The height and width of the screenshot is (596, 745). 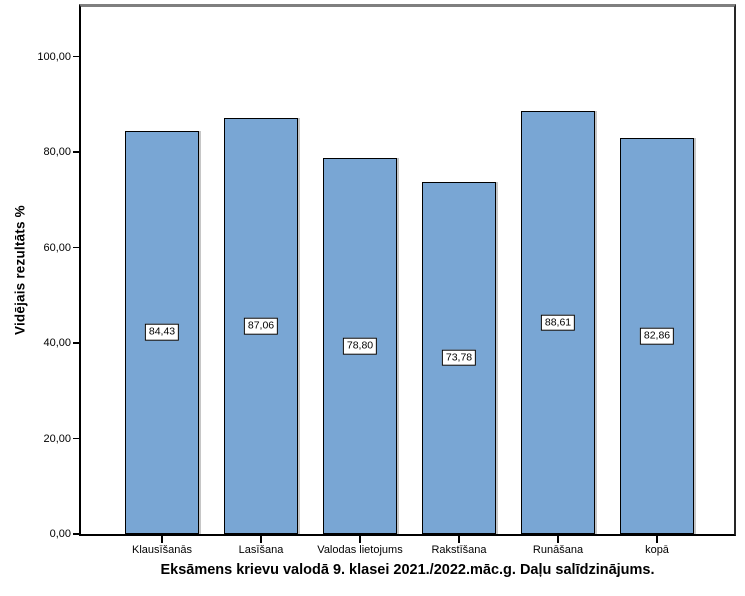 I want to click on y-tick-label: 40,00, so click(x=57, y=343).